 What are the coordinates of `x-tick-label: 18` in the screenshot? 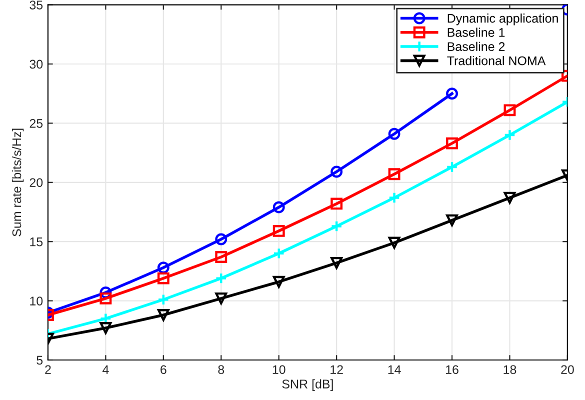 It's located at (510, 369).